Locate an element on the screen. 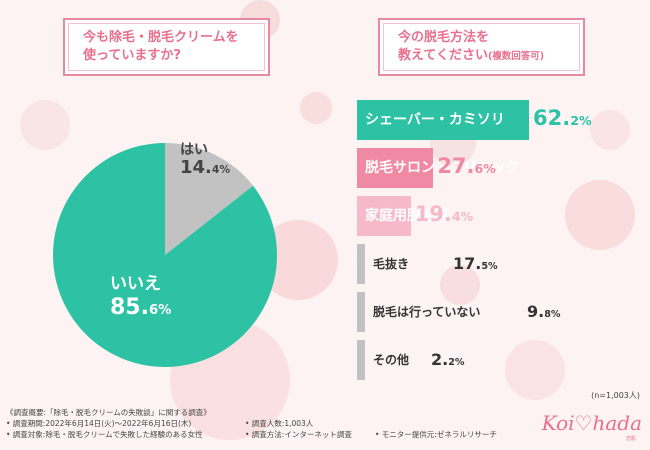 This screenshot has height=450, width=650. survey-people: • 調査人数:1,003人 is located at coordinates (279, 423).